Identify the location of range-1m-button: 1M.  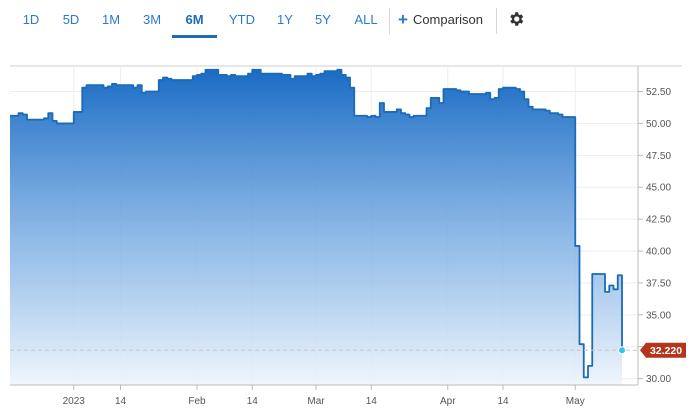
(111, 19).